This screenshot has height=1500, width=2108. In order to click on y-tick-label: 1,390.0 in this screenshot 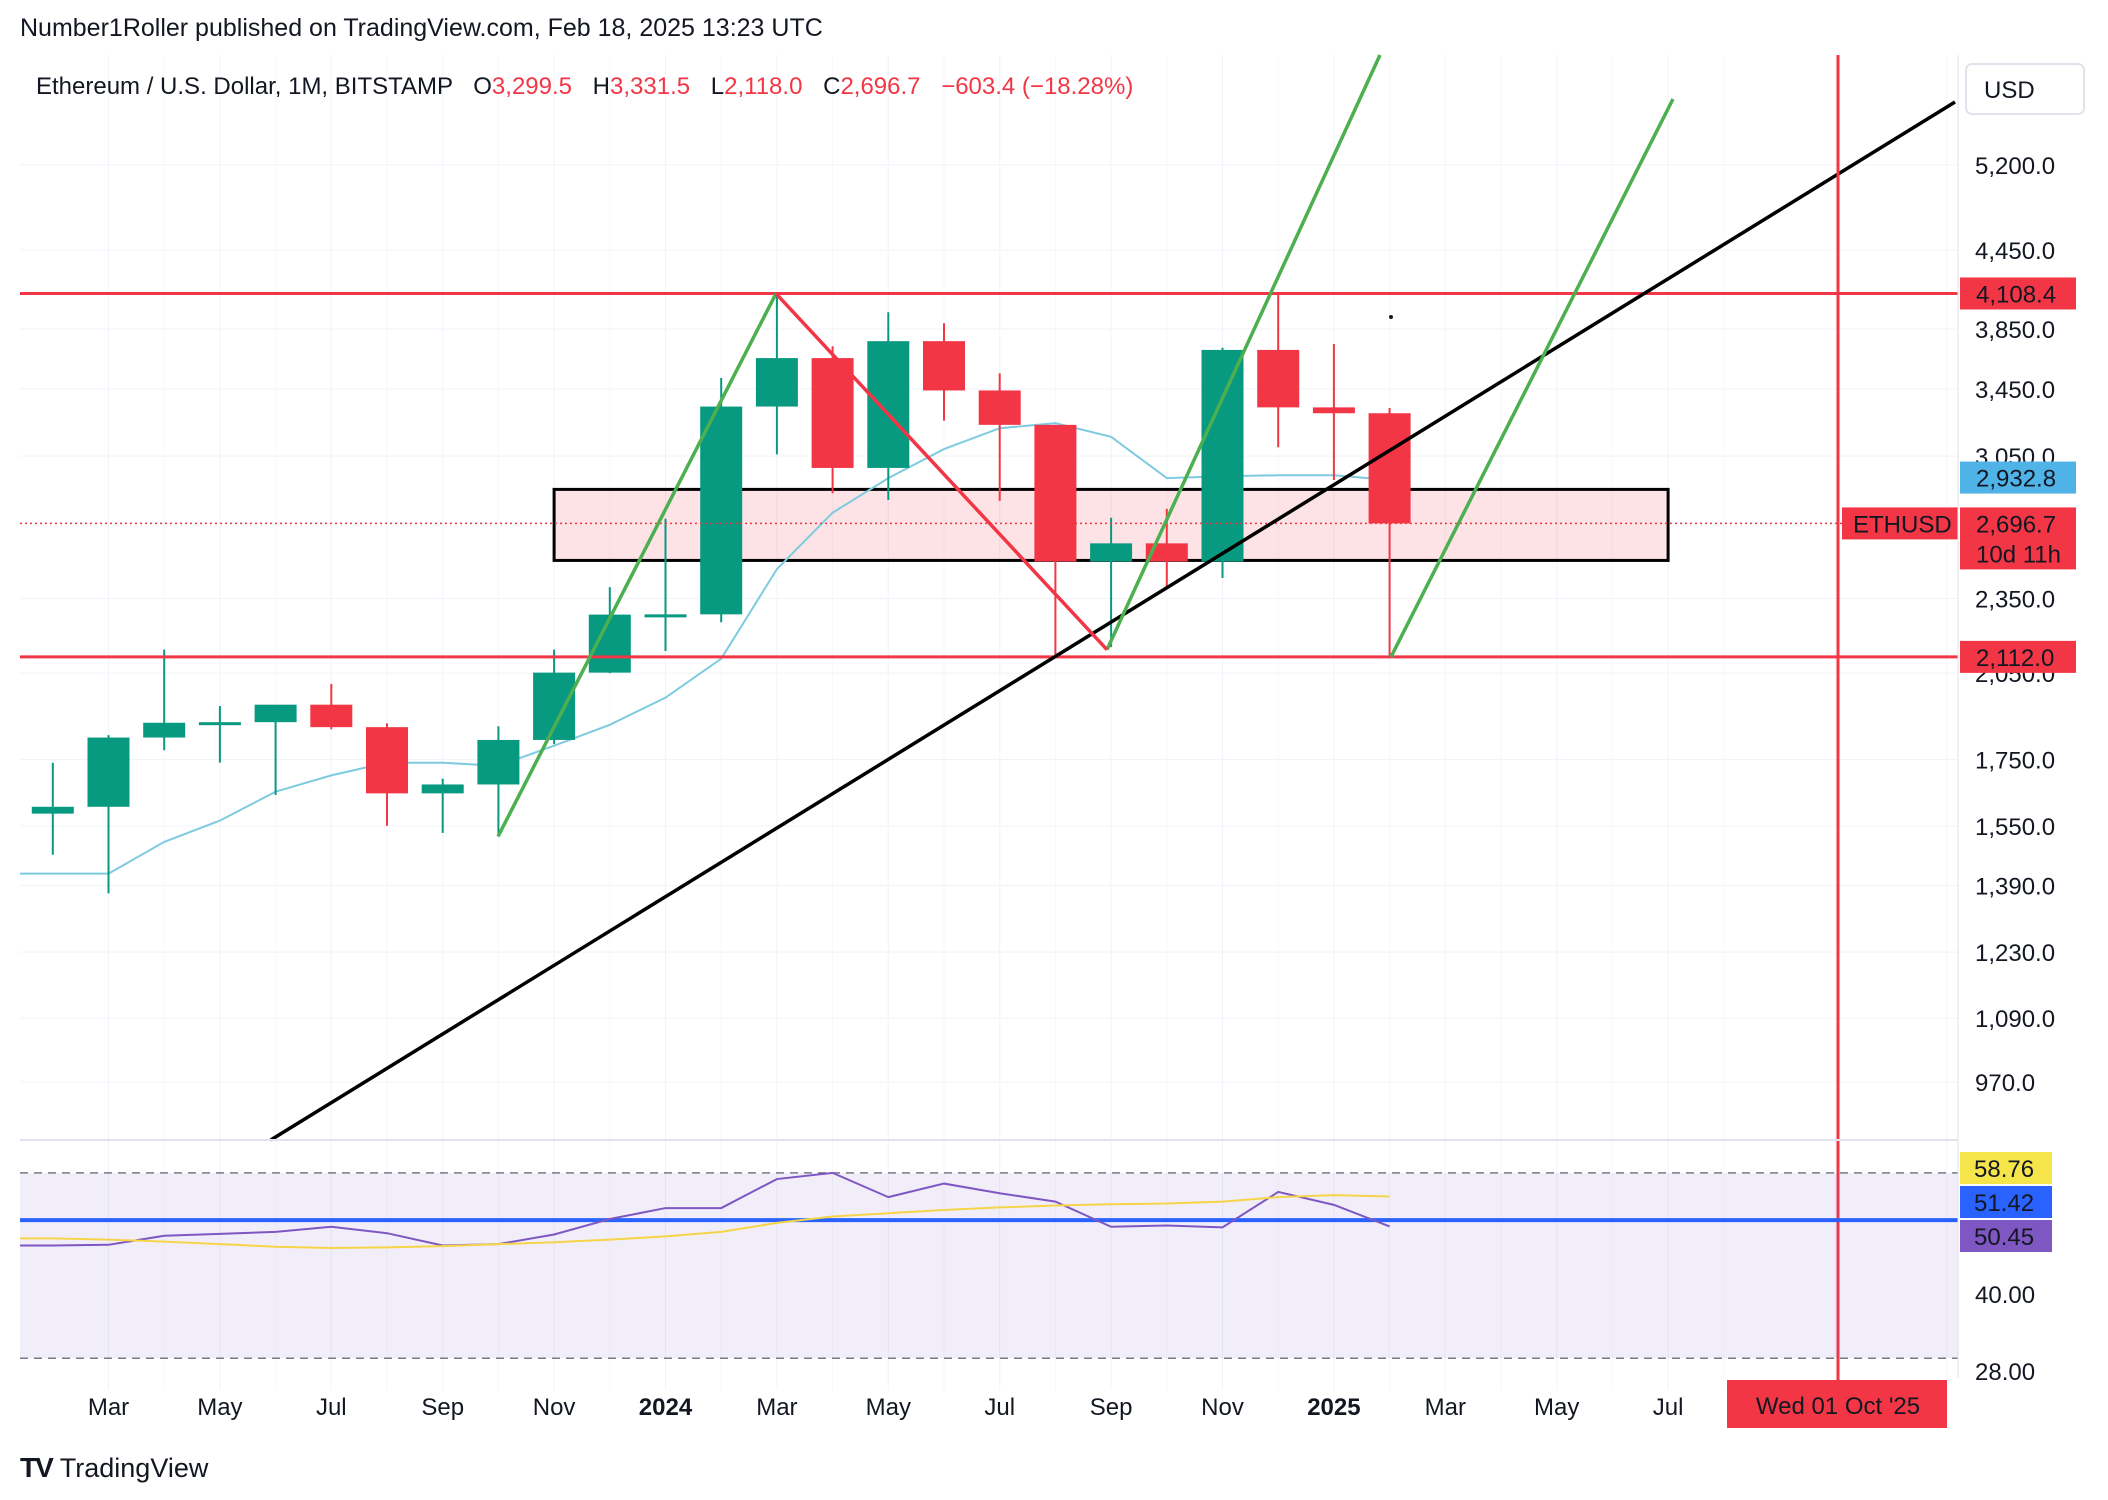, I will do `click(2015, 886)`.